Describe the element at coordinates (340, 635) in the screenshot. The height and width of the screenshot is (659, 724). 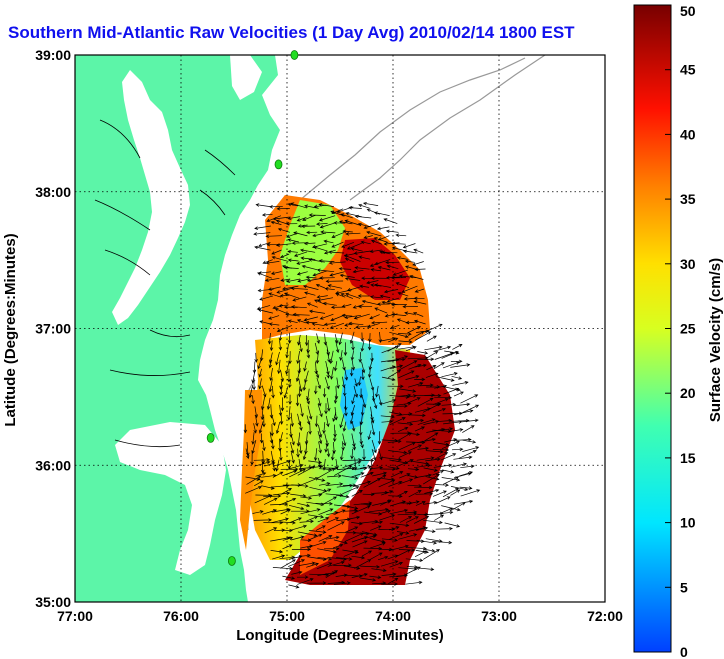
I see `x-axis-label: Longitude (Degrees:Minutes)` at that location.